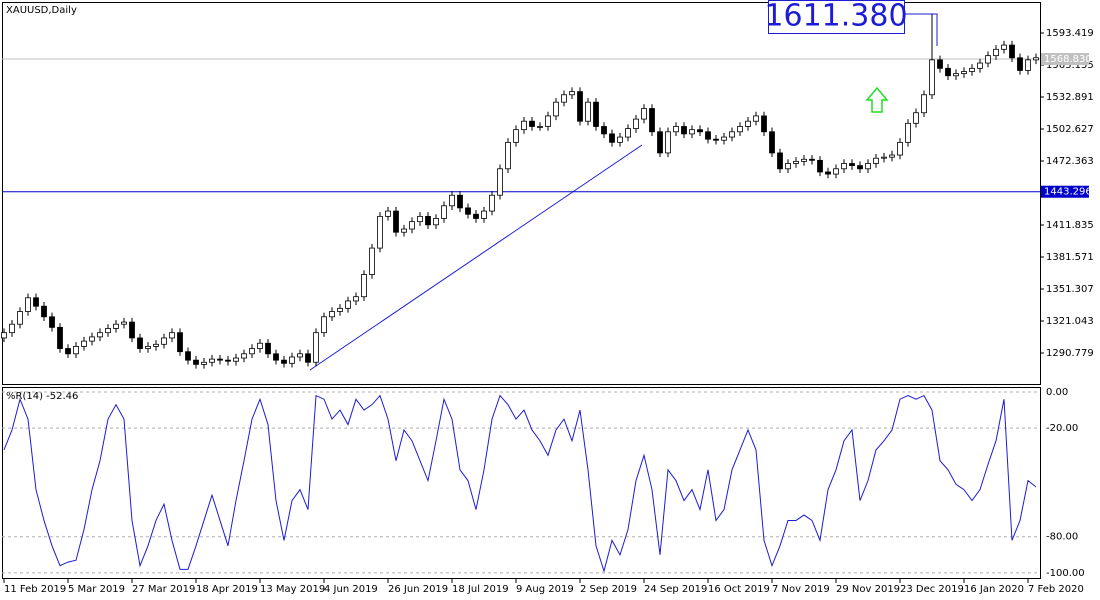 Image resolution: width=1100 pixels, height=600 pixels. I want to click on price-label: 1568.830, so click(1068, 59).